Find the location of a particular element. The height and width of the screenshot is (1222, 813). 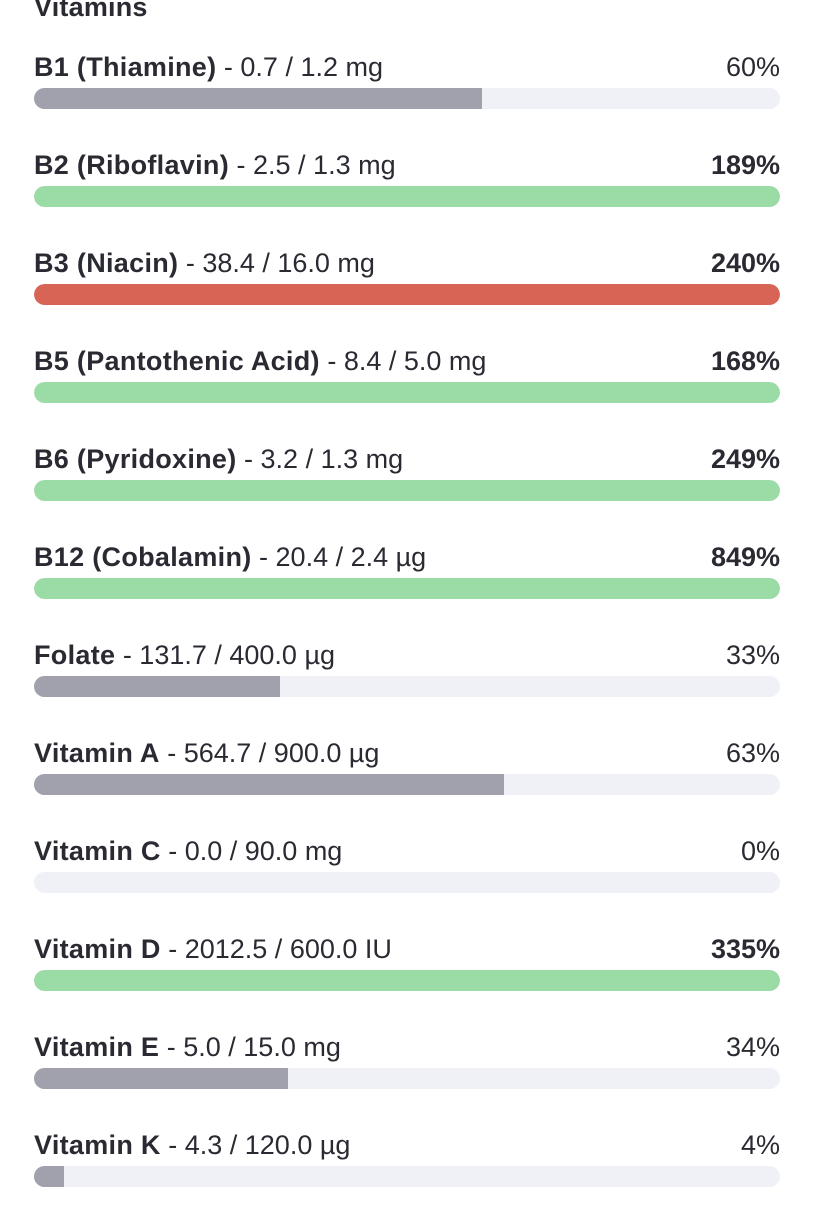

vitamin-percent: 60% is located at coordinates (752, 67).